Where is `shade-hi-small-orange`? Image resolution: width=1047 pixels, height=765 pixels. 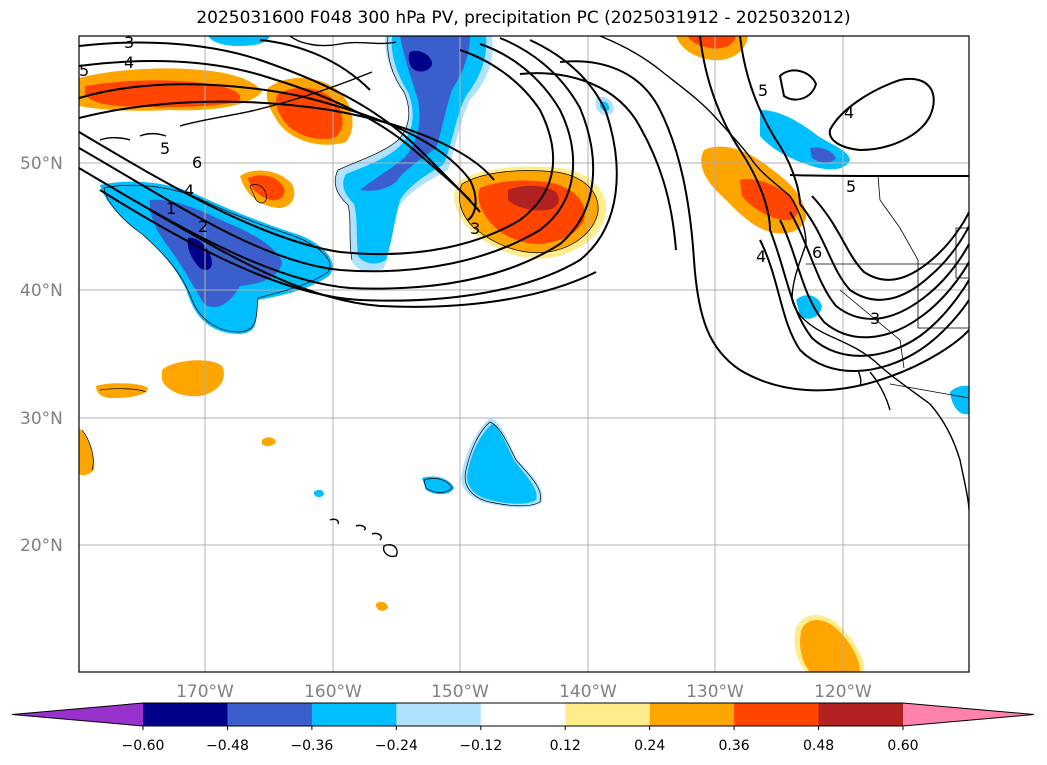
shade-hi-small-orange is located at coordinates (382, 606).